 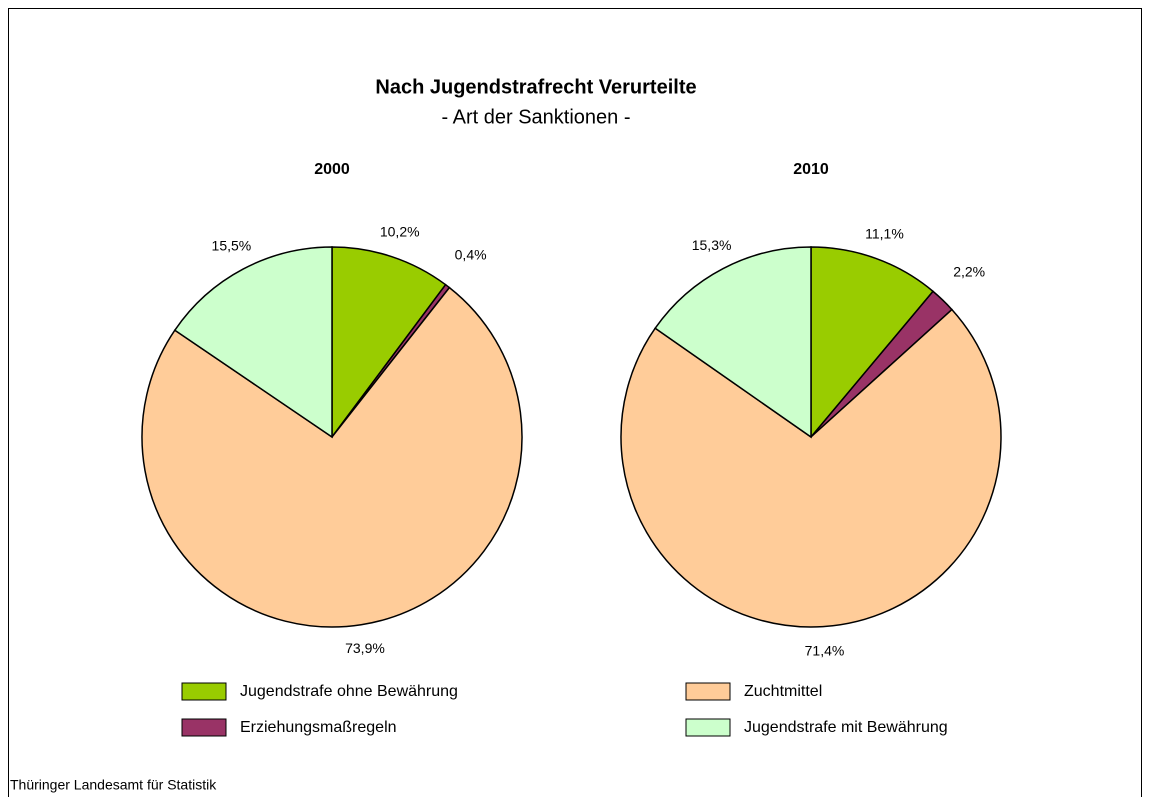 What do you see at coordinates (349, 691) in the screenshot?
I see `legend-label: Jugendstrafe ohne Bewährung` at bounding box center [349, 691].